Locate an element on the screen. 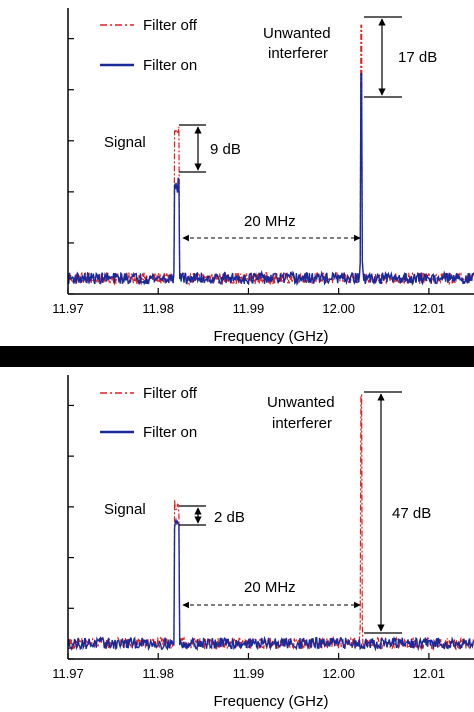 The height and width of the screenshot is (712, 474). signal-difference-label: 9 dB is located at coordinates (225, 149).